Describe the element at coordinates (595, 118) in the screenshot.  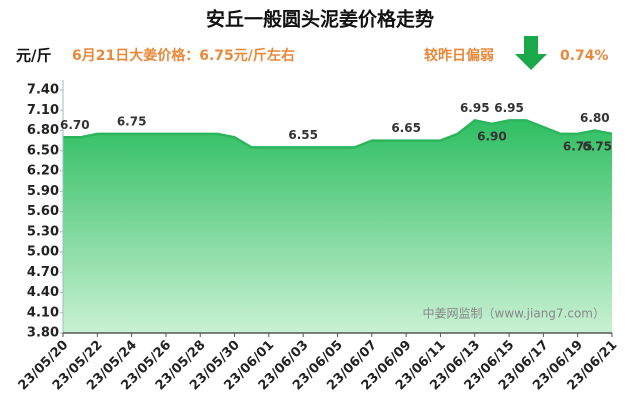
I see `data-label: 6.80` at that location.